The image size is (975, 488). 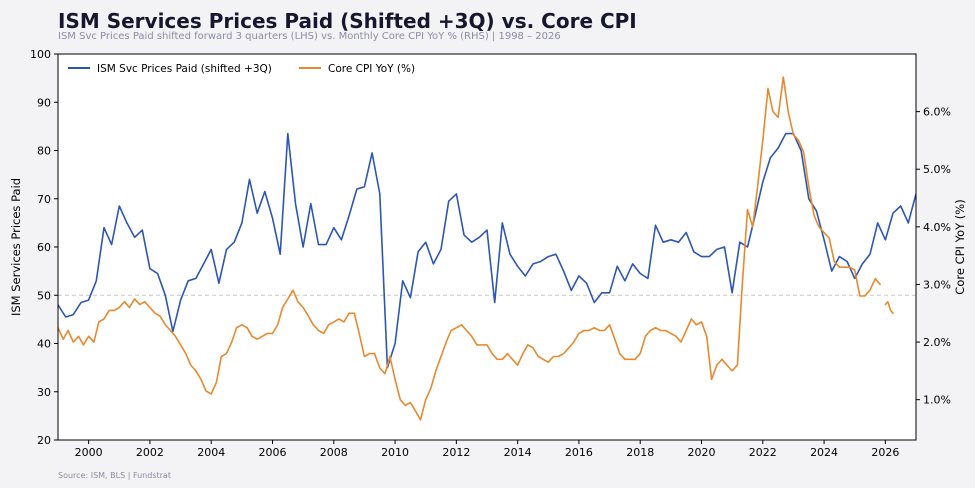 I want to click on legend-label: Core CPI YoY (%), so click(x=371, y=69).